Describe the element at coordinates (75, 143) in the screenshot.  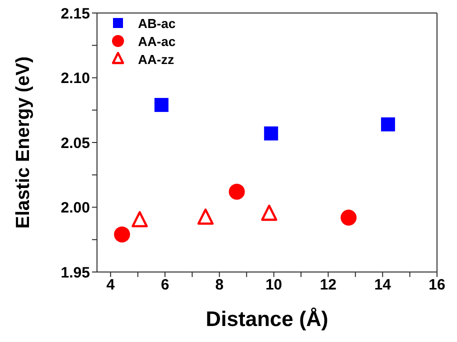
I see `y-tick-label: 2.05` at that location.